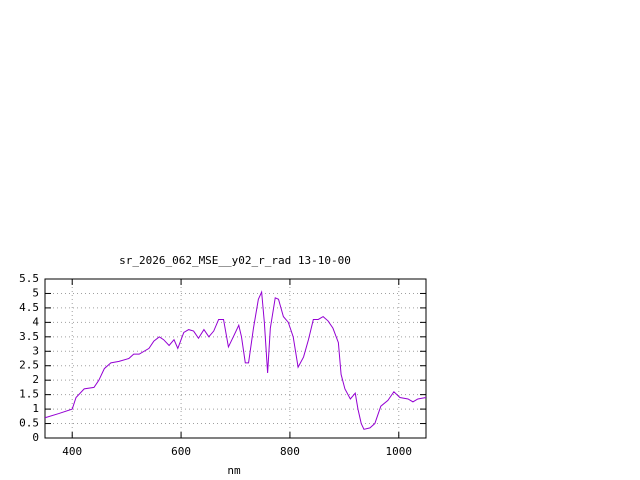 The width and height of the screenshot is (640, 480). Describe the element at coordinates (72, 451) in the screenshot. I see `x-tick-label: 400` at that location.